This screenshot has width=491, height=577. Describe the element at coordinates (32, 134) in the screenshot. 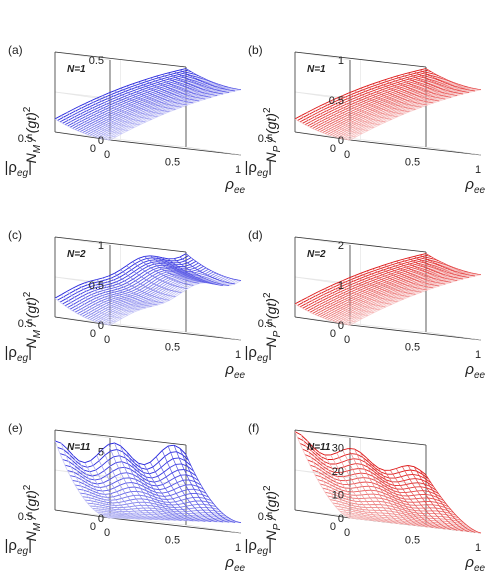

I see `z-axis-label: NM / (gt)2` at that location.